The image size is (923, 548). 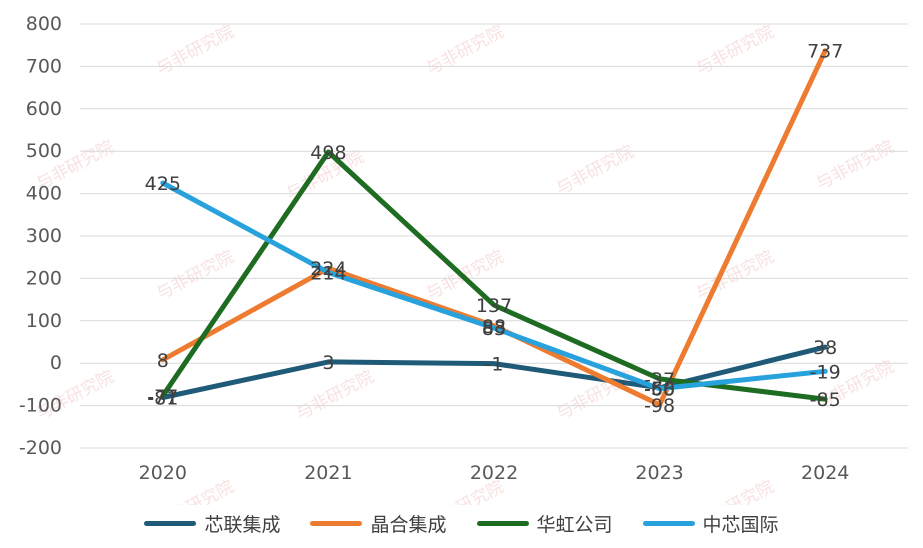 I want to click on data-label: 88, so click(x=494, y=327).